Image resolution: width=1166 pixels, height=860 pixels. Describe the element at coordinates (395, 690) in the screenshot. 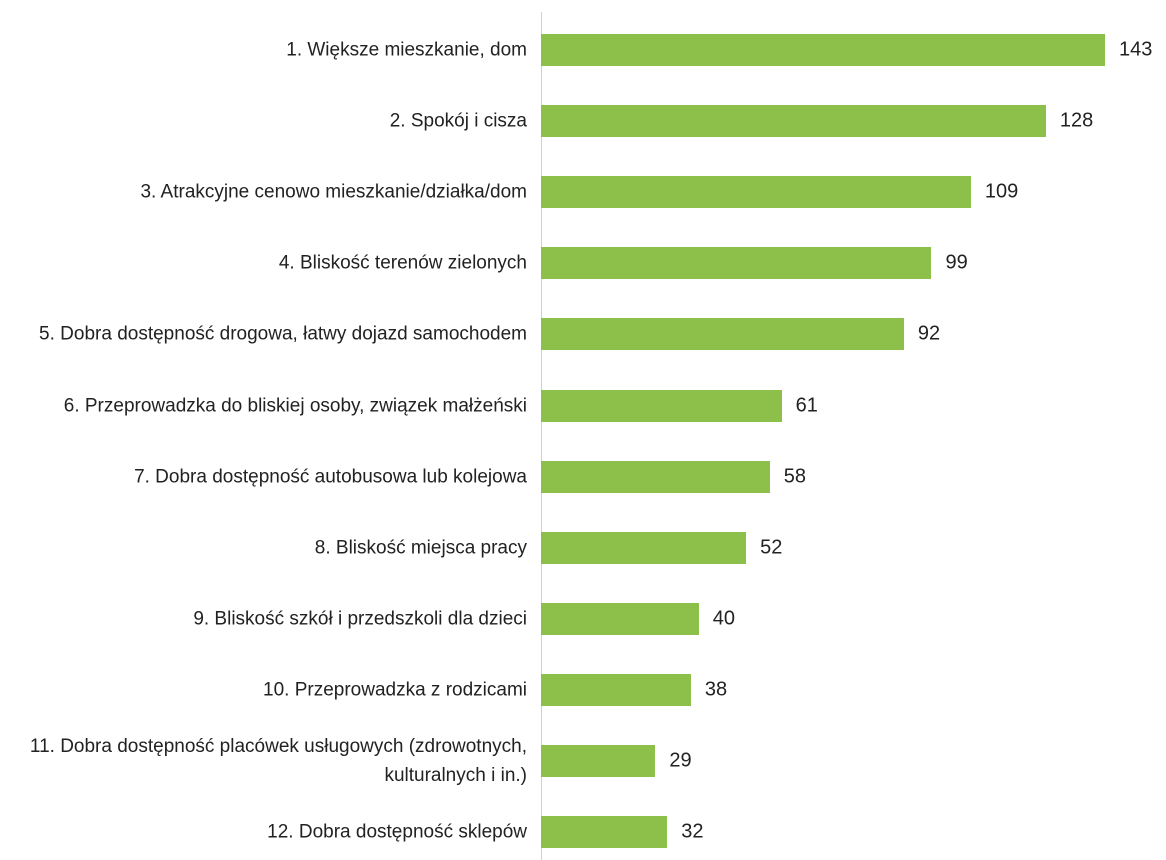

I see `category-label: 10. Przeprowadzka z rodzicami` at that location.